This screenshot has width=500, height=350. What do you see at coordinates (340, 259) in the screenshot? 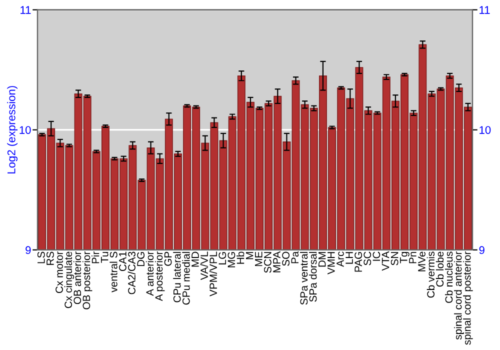
I see `x-tick-label: Arc` at bounding box center [340, 259].